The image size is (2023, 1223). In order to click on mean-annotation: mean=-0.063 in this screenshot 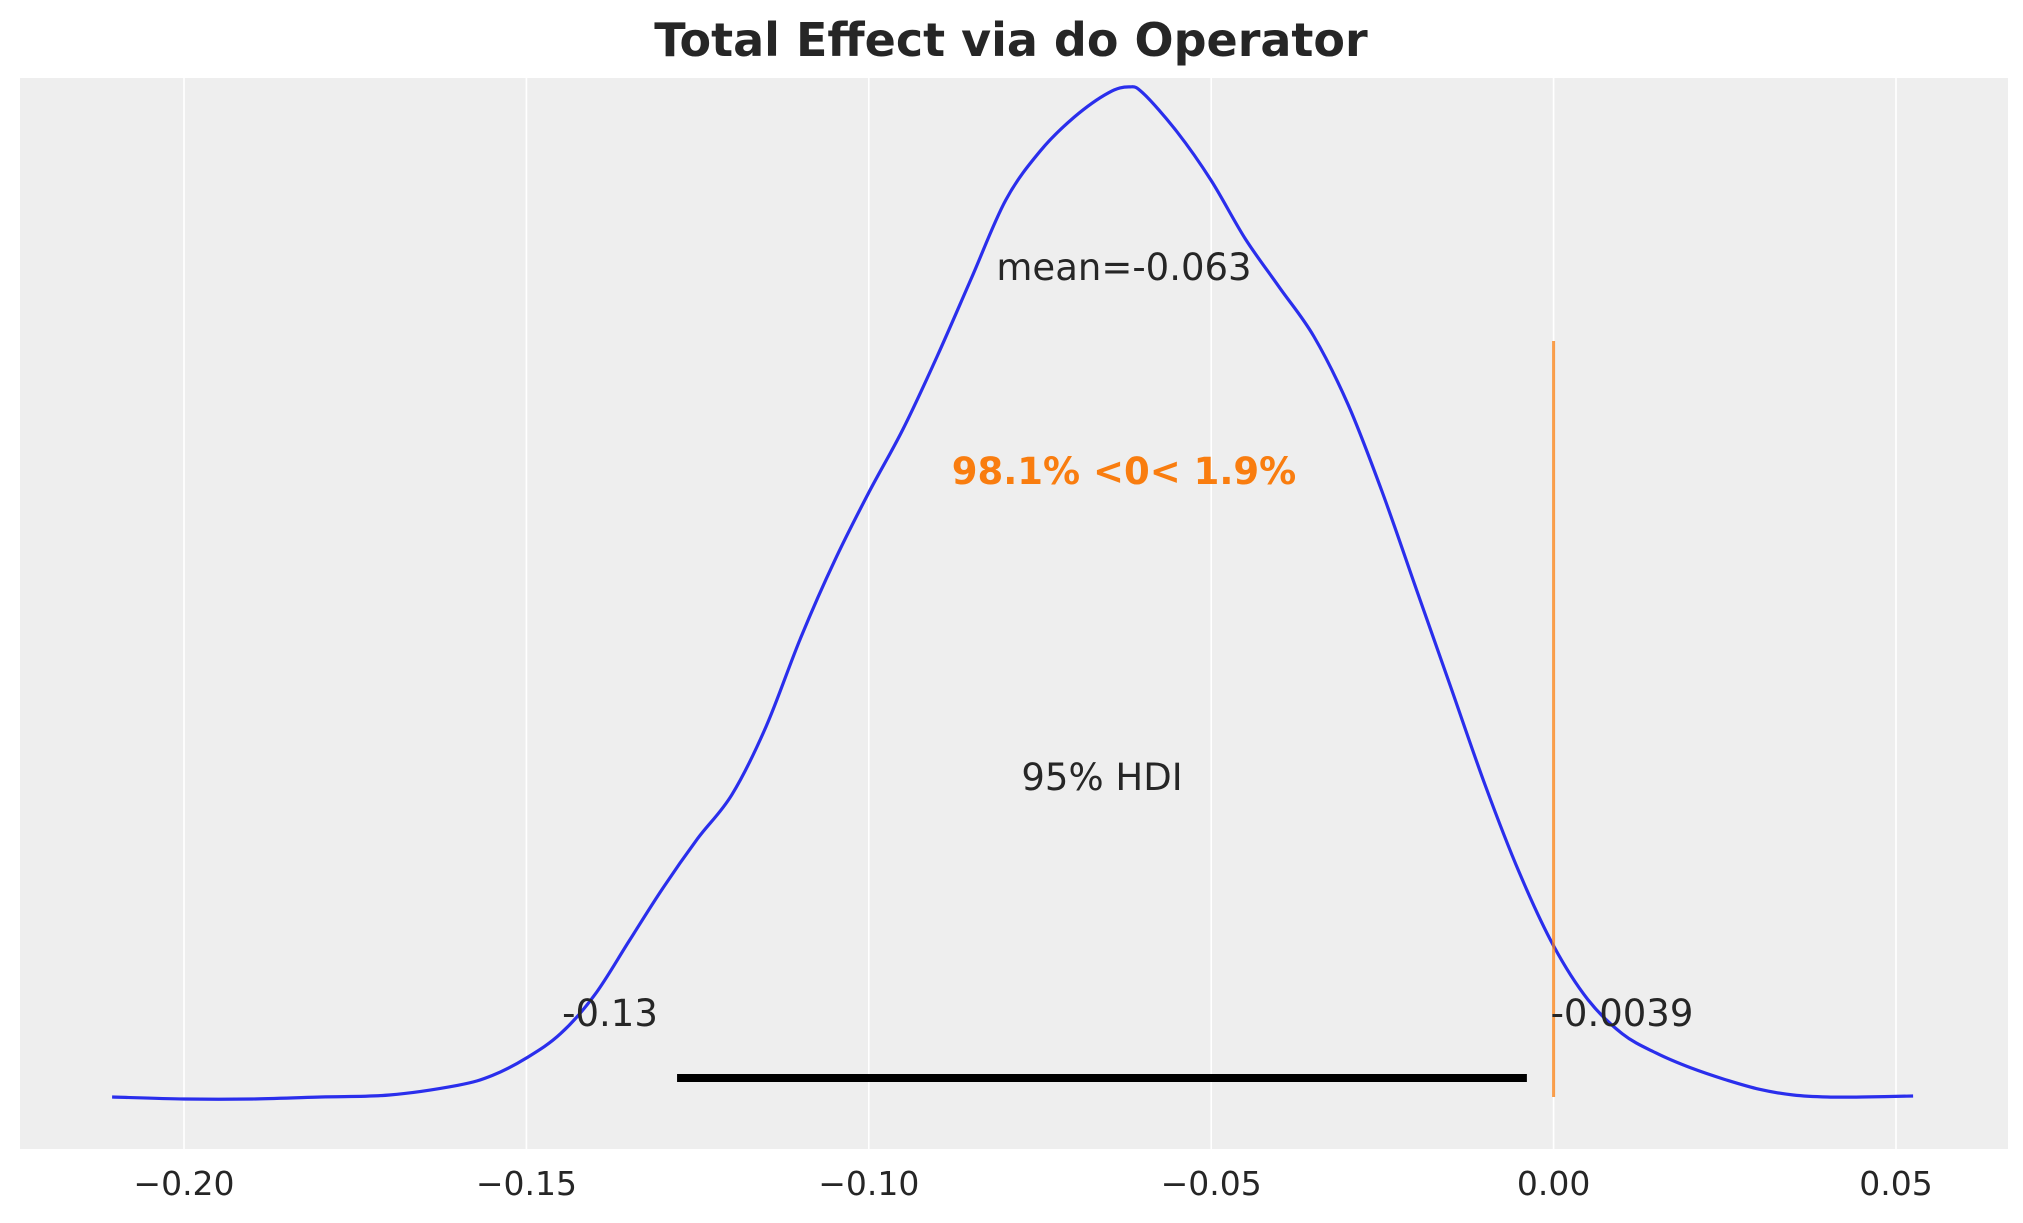, I will do `click(1123, 267)`.